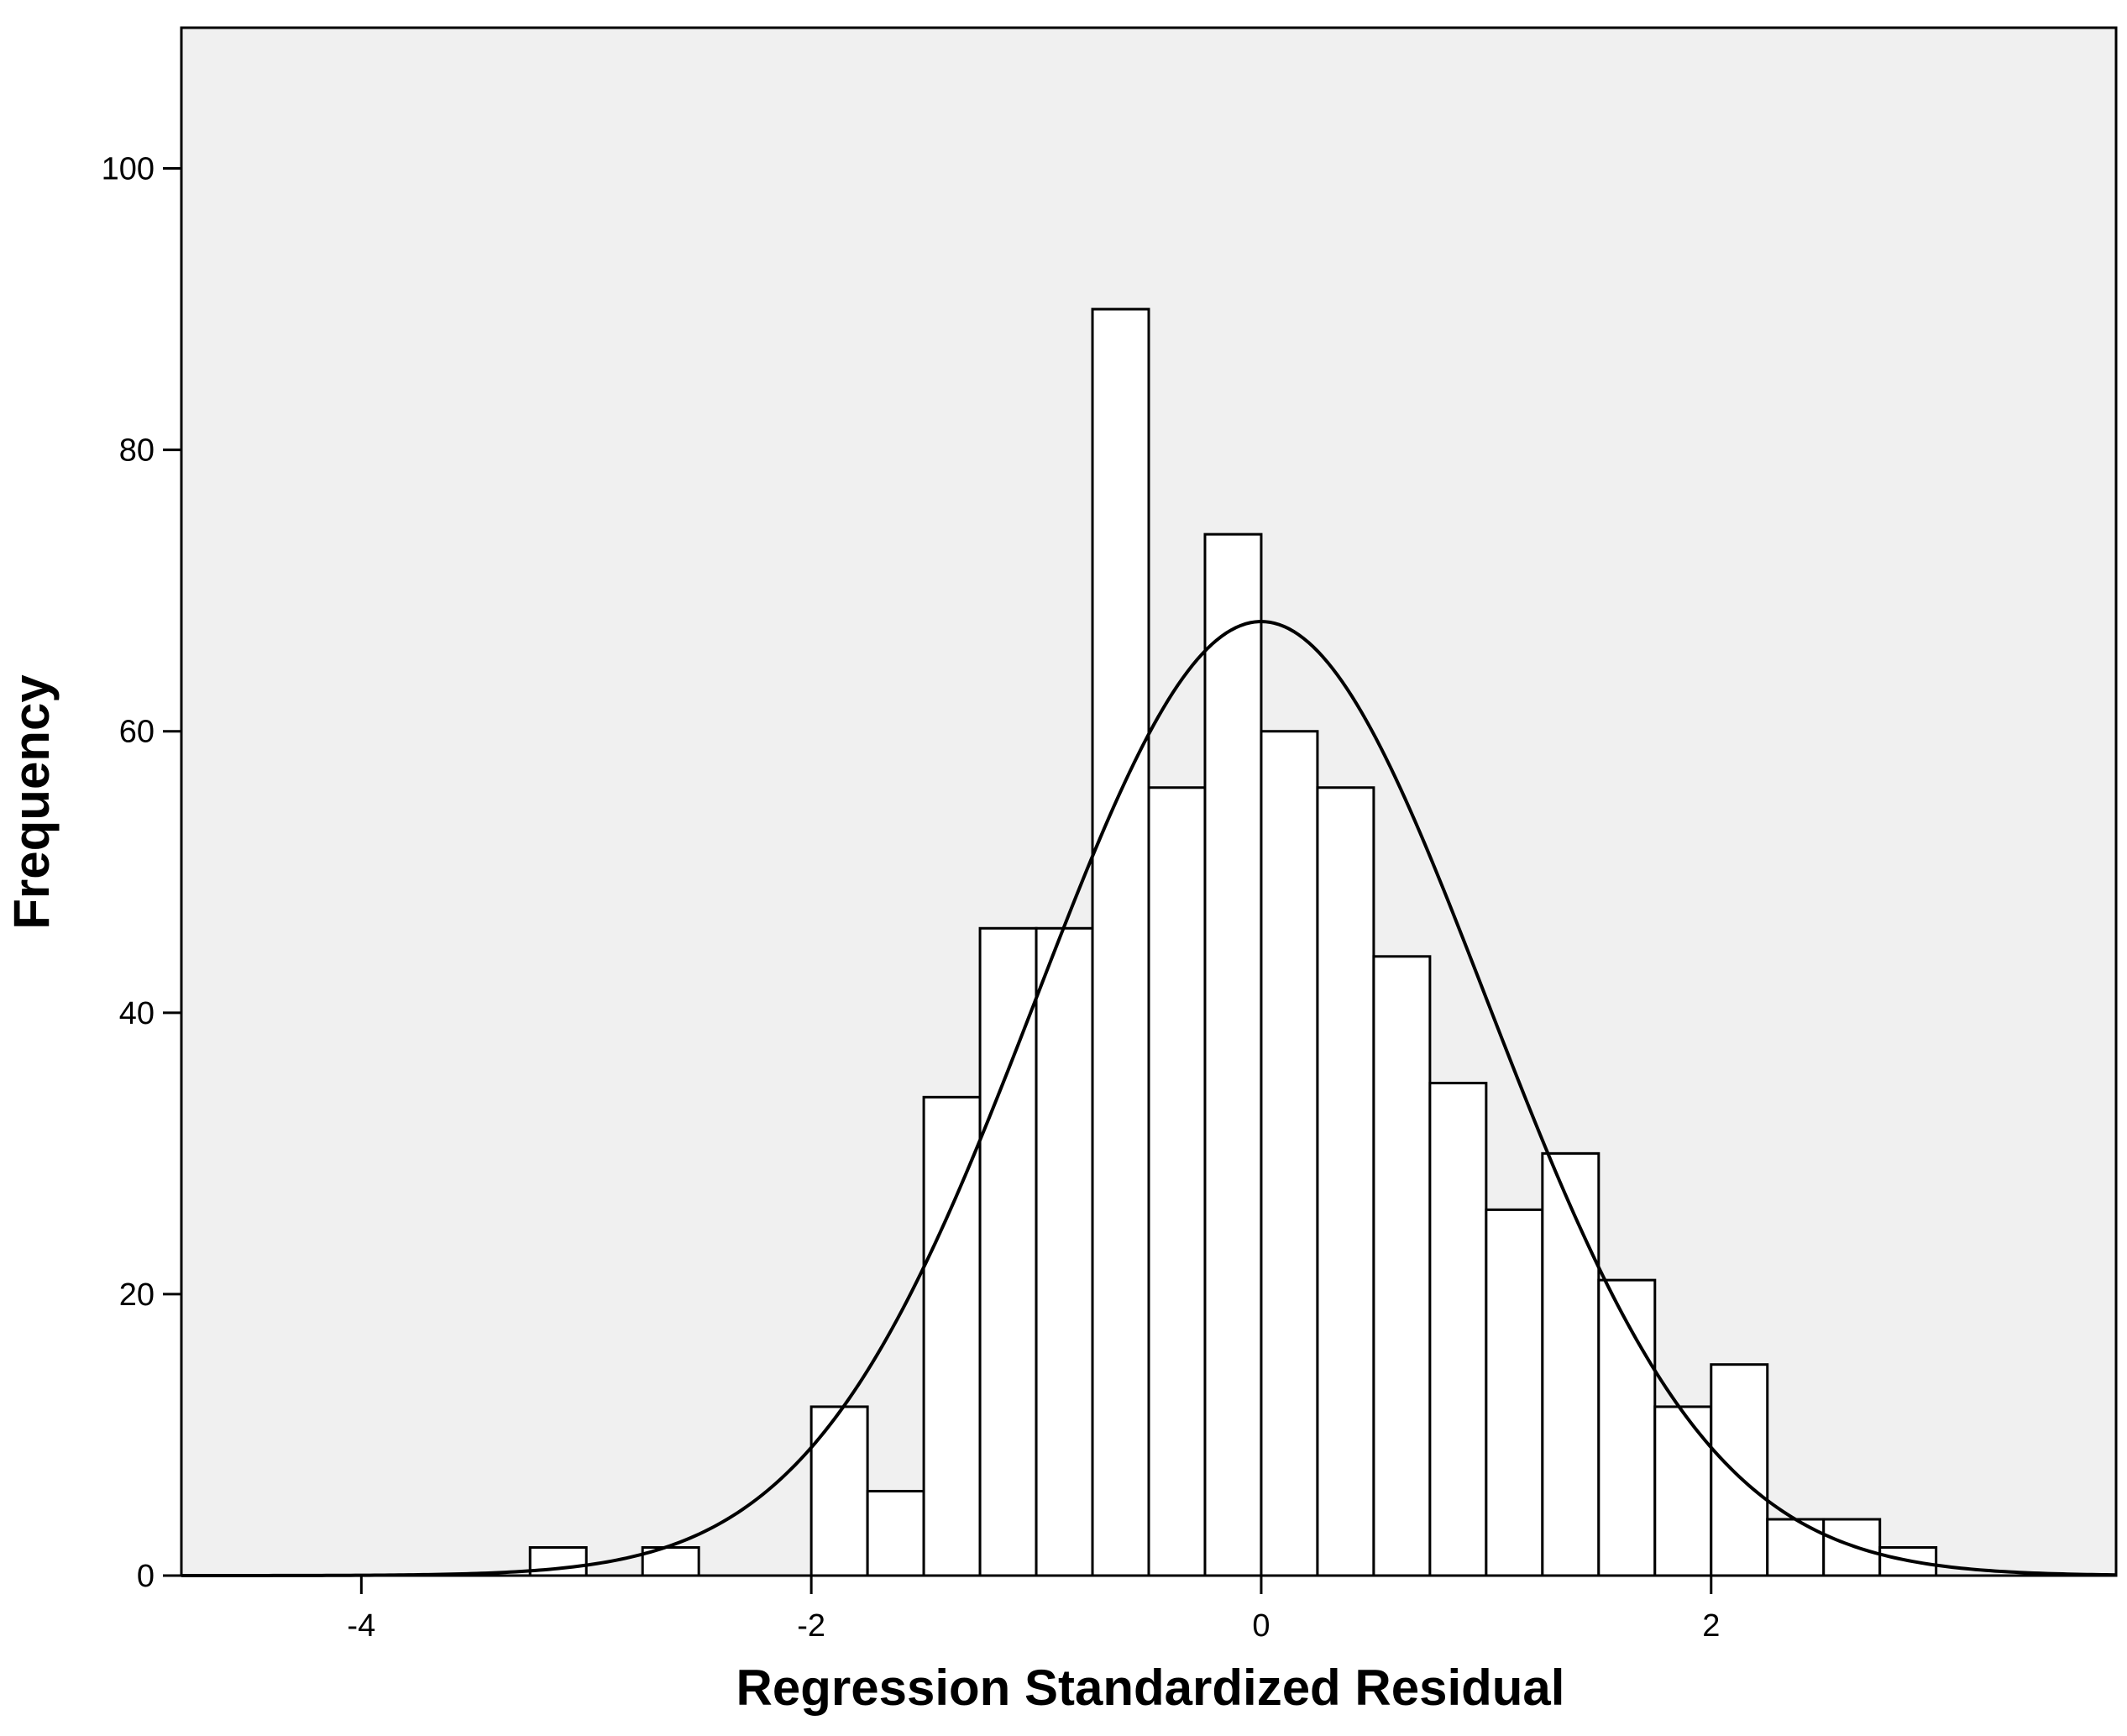 Image resolution: width=2127 pixels, height=1736 pixels. I want to click on y-tick-label: 80, so click(137, 451).